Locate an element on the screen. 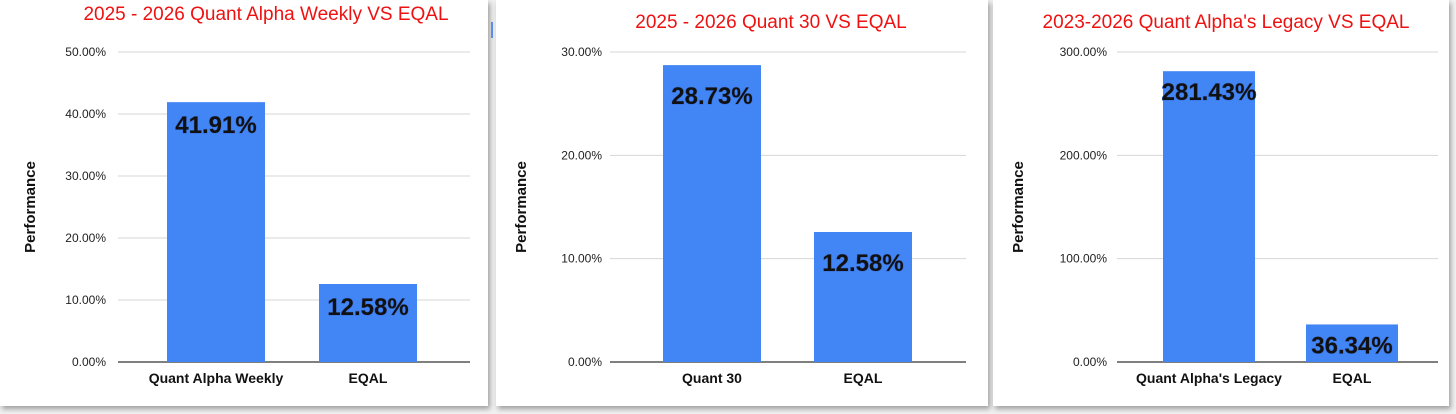  bar-data-label: 28.73% is located at coordinates (711, 96).